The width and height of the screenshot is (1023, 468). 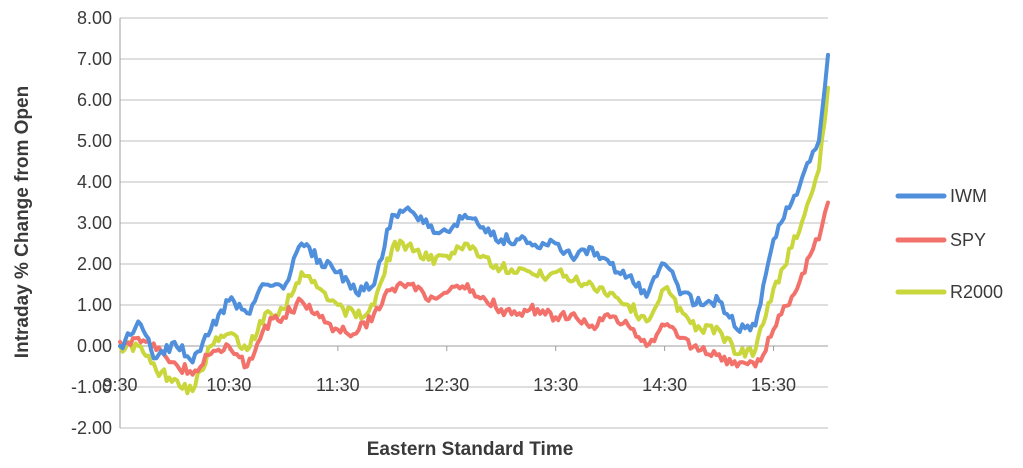 I want to click on x-tick-label: 14:30, so click(x=664, y=385).